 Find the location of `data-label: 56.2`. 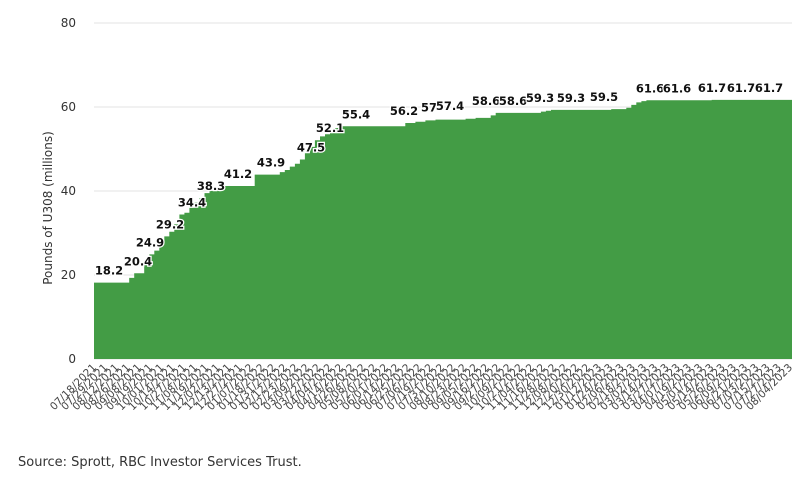

data-label: 56.2 is located at coordinates (404, 111).